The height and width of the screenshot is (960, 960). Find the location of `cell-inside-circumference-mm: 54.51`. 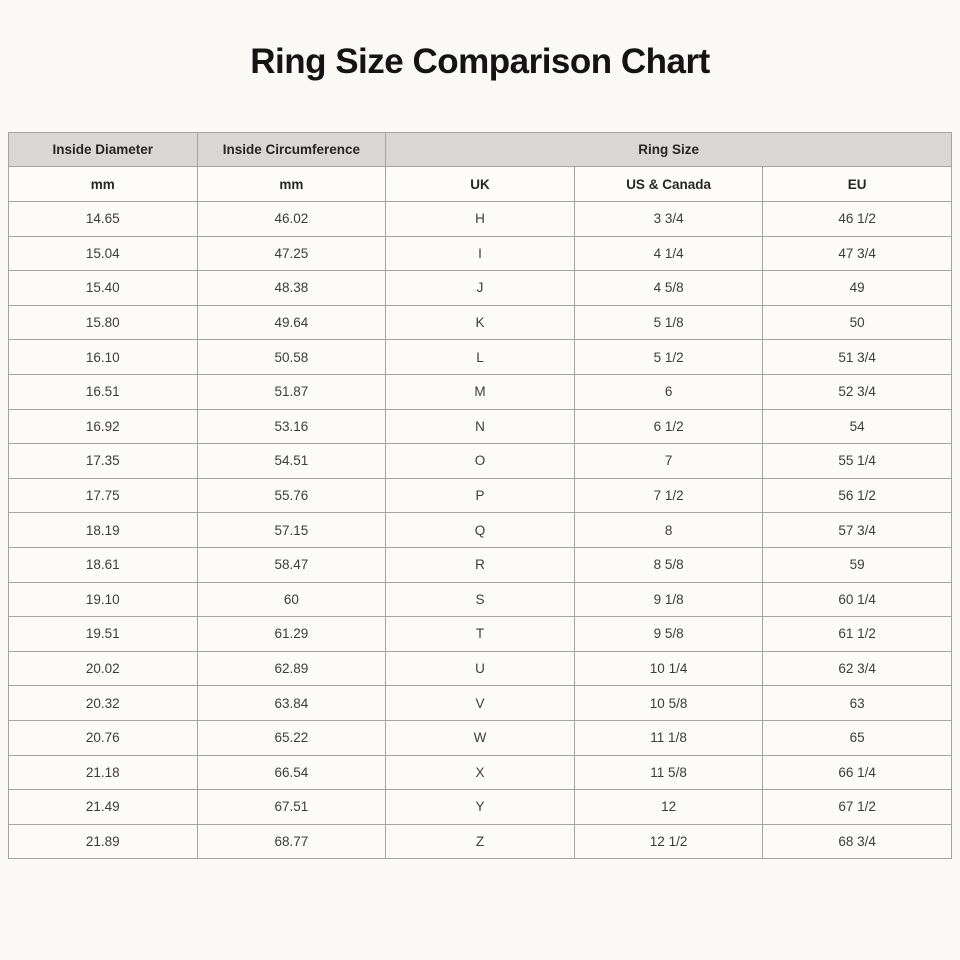

cell-inside-circumference-mm: 54.51 is located at coordinates (291, 461).